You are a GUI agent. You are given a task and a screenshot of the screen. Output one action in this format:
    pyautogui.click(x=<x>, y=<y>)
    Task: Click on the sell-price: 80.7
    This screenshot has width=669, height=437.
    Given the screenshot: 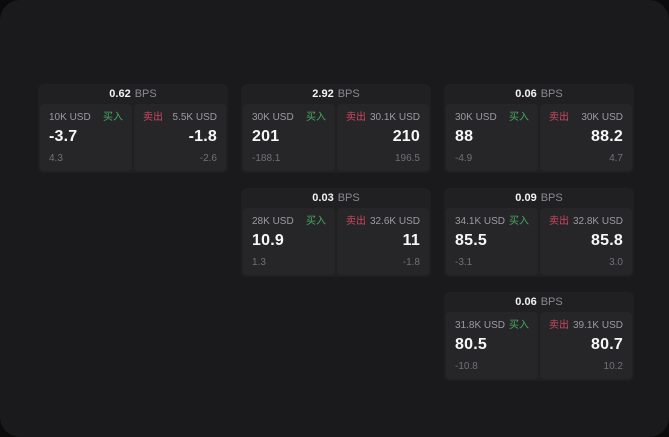 What is the action you would take?
    pyautogui.click(x=607, y=344)
    